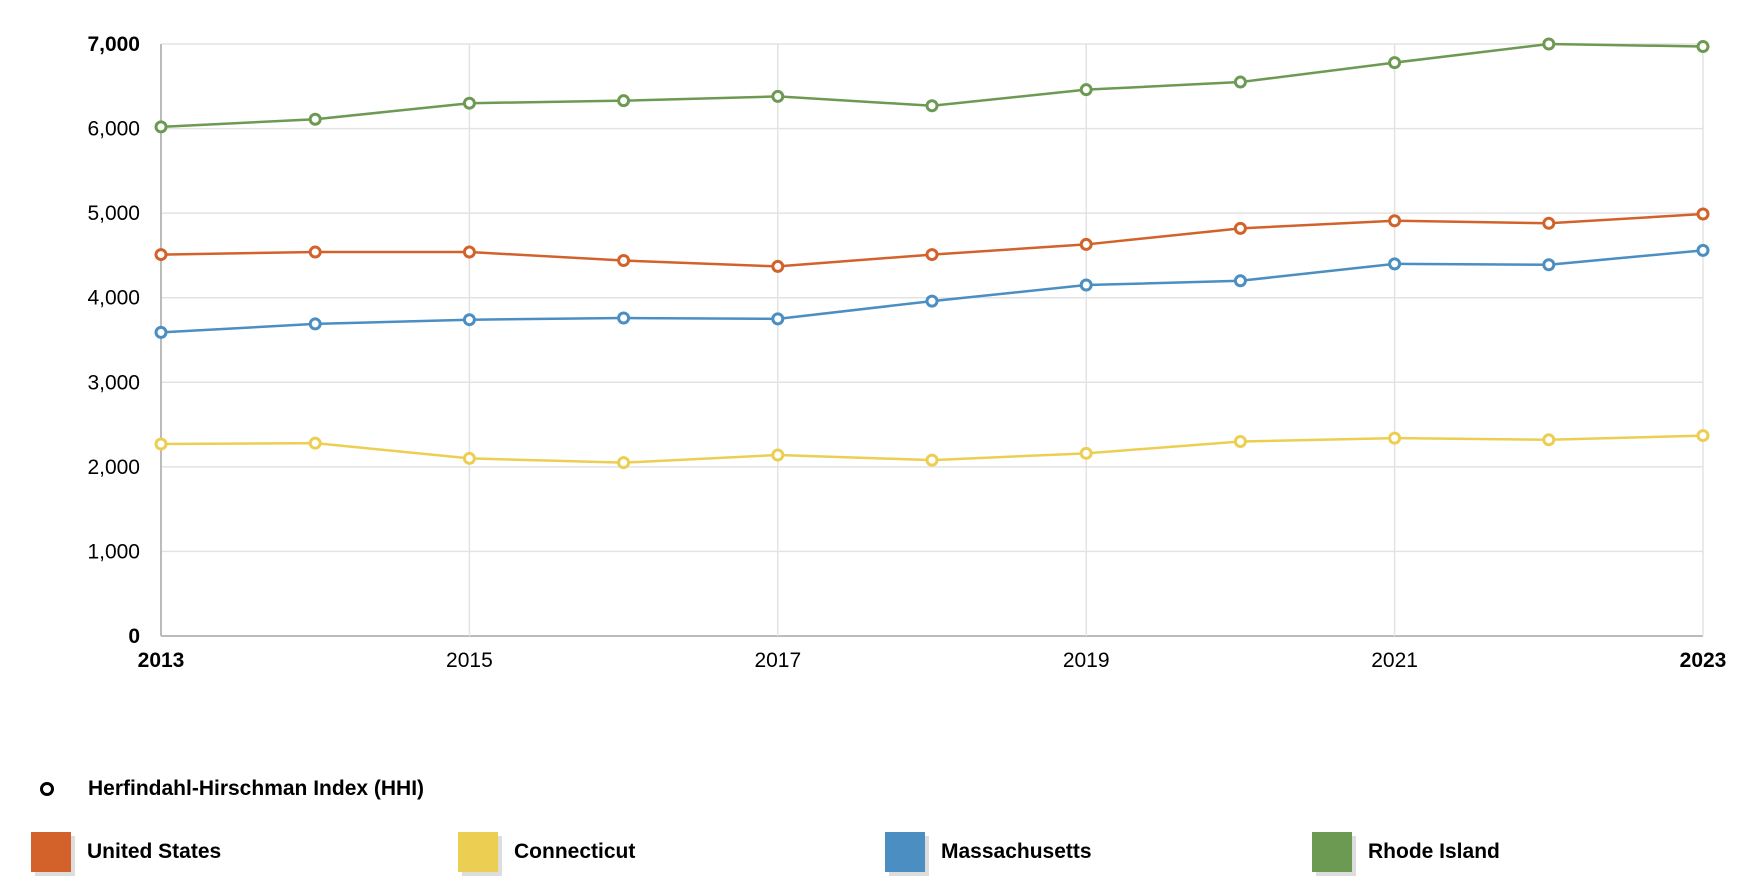  Describe the element at coordinates (134, 636) in the screenshot. I see `y-tick-label: 0` at that location.